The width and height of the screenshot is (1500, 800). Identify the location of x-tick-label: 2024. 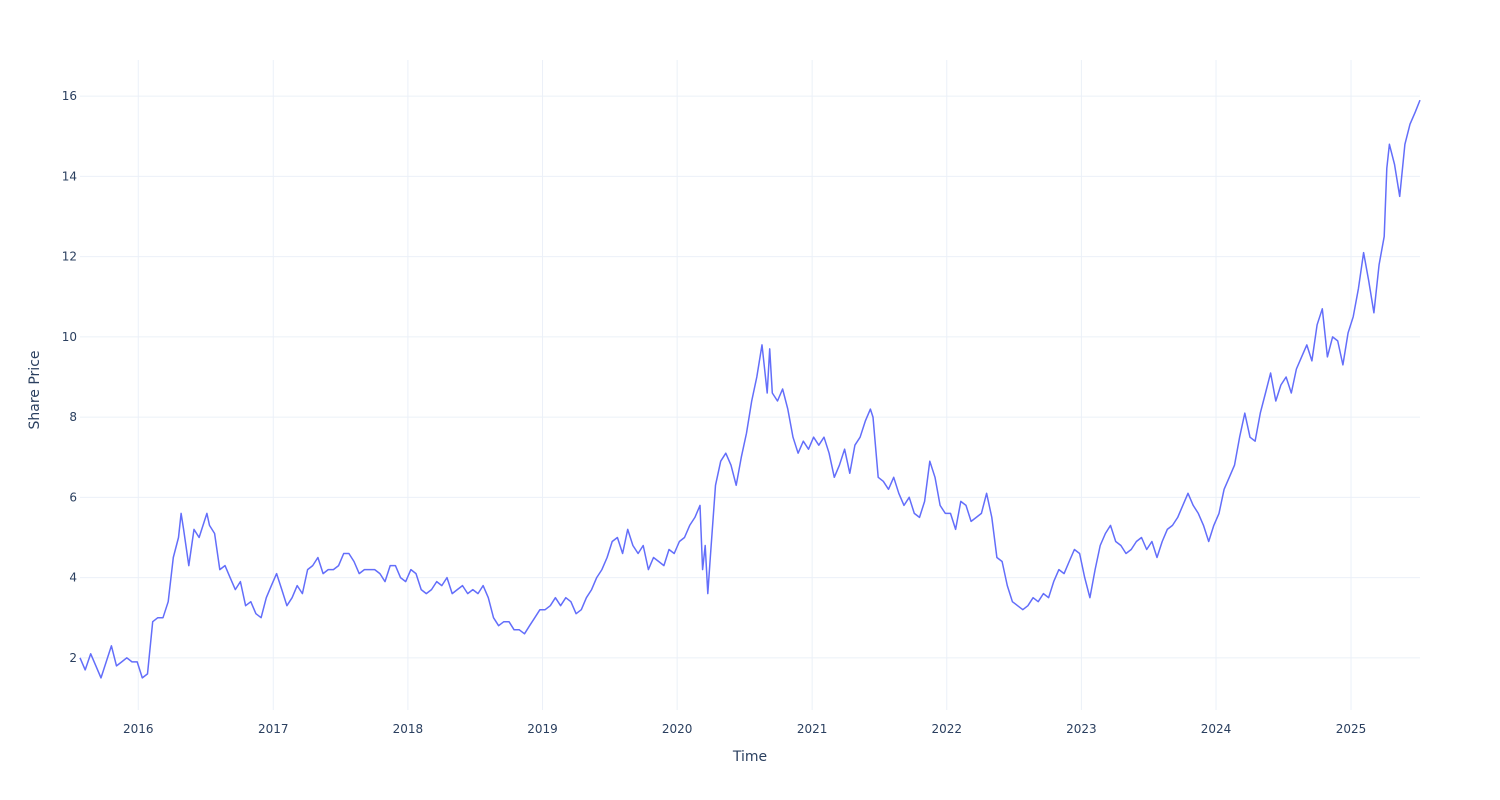
(1216, 729).